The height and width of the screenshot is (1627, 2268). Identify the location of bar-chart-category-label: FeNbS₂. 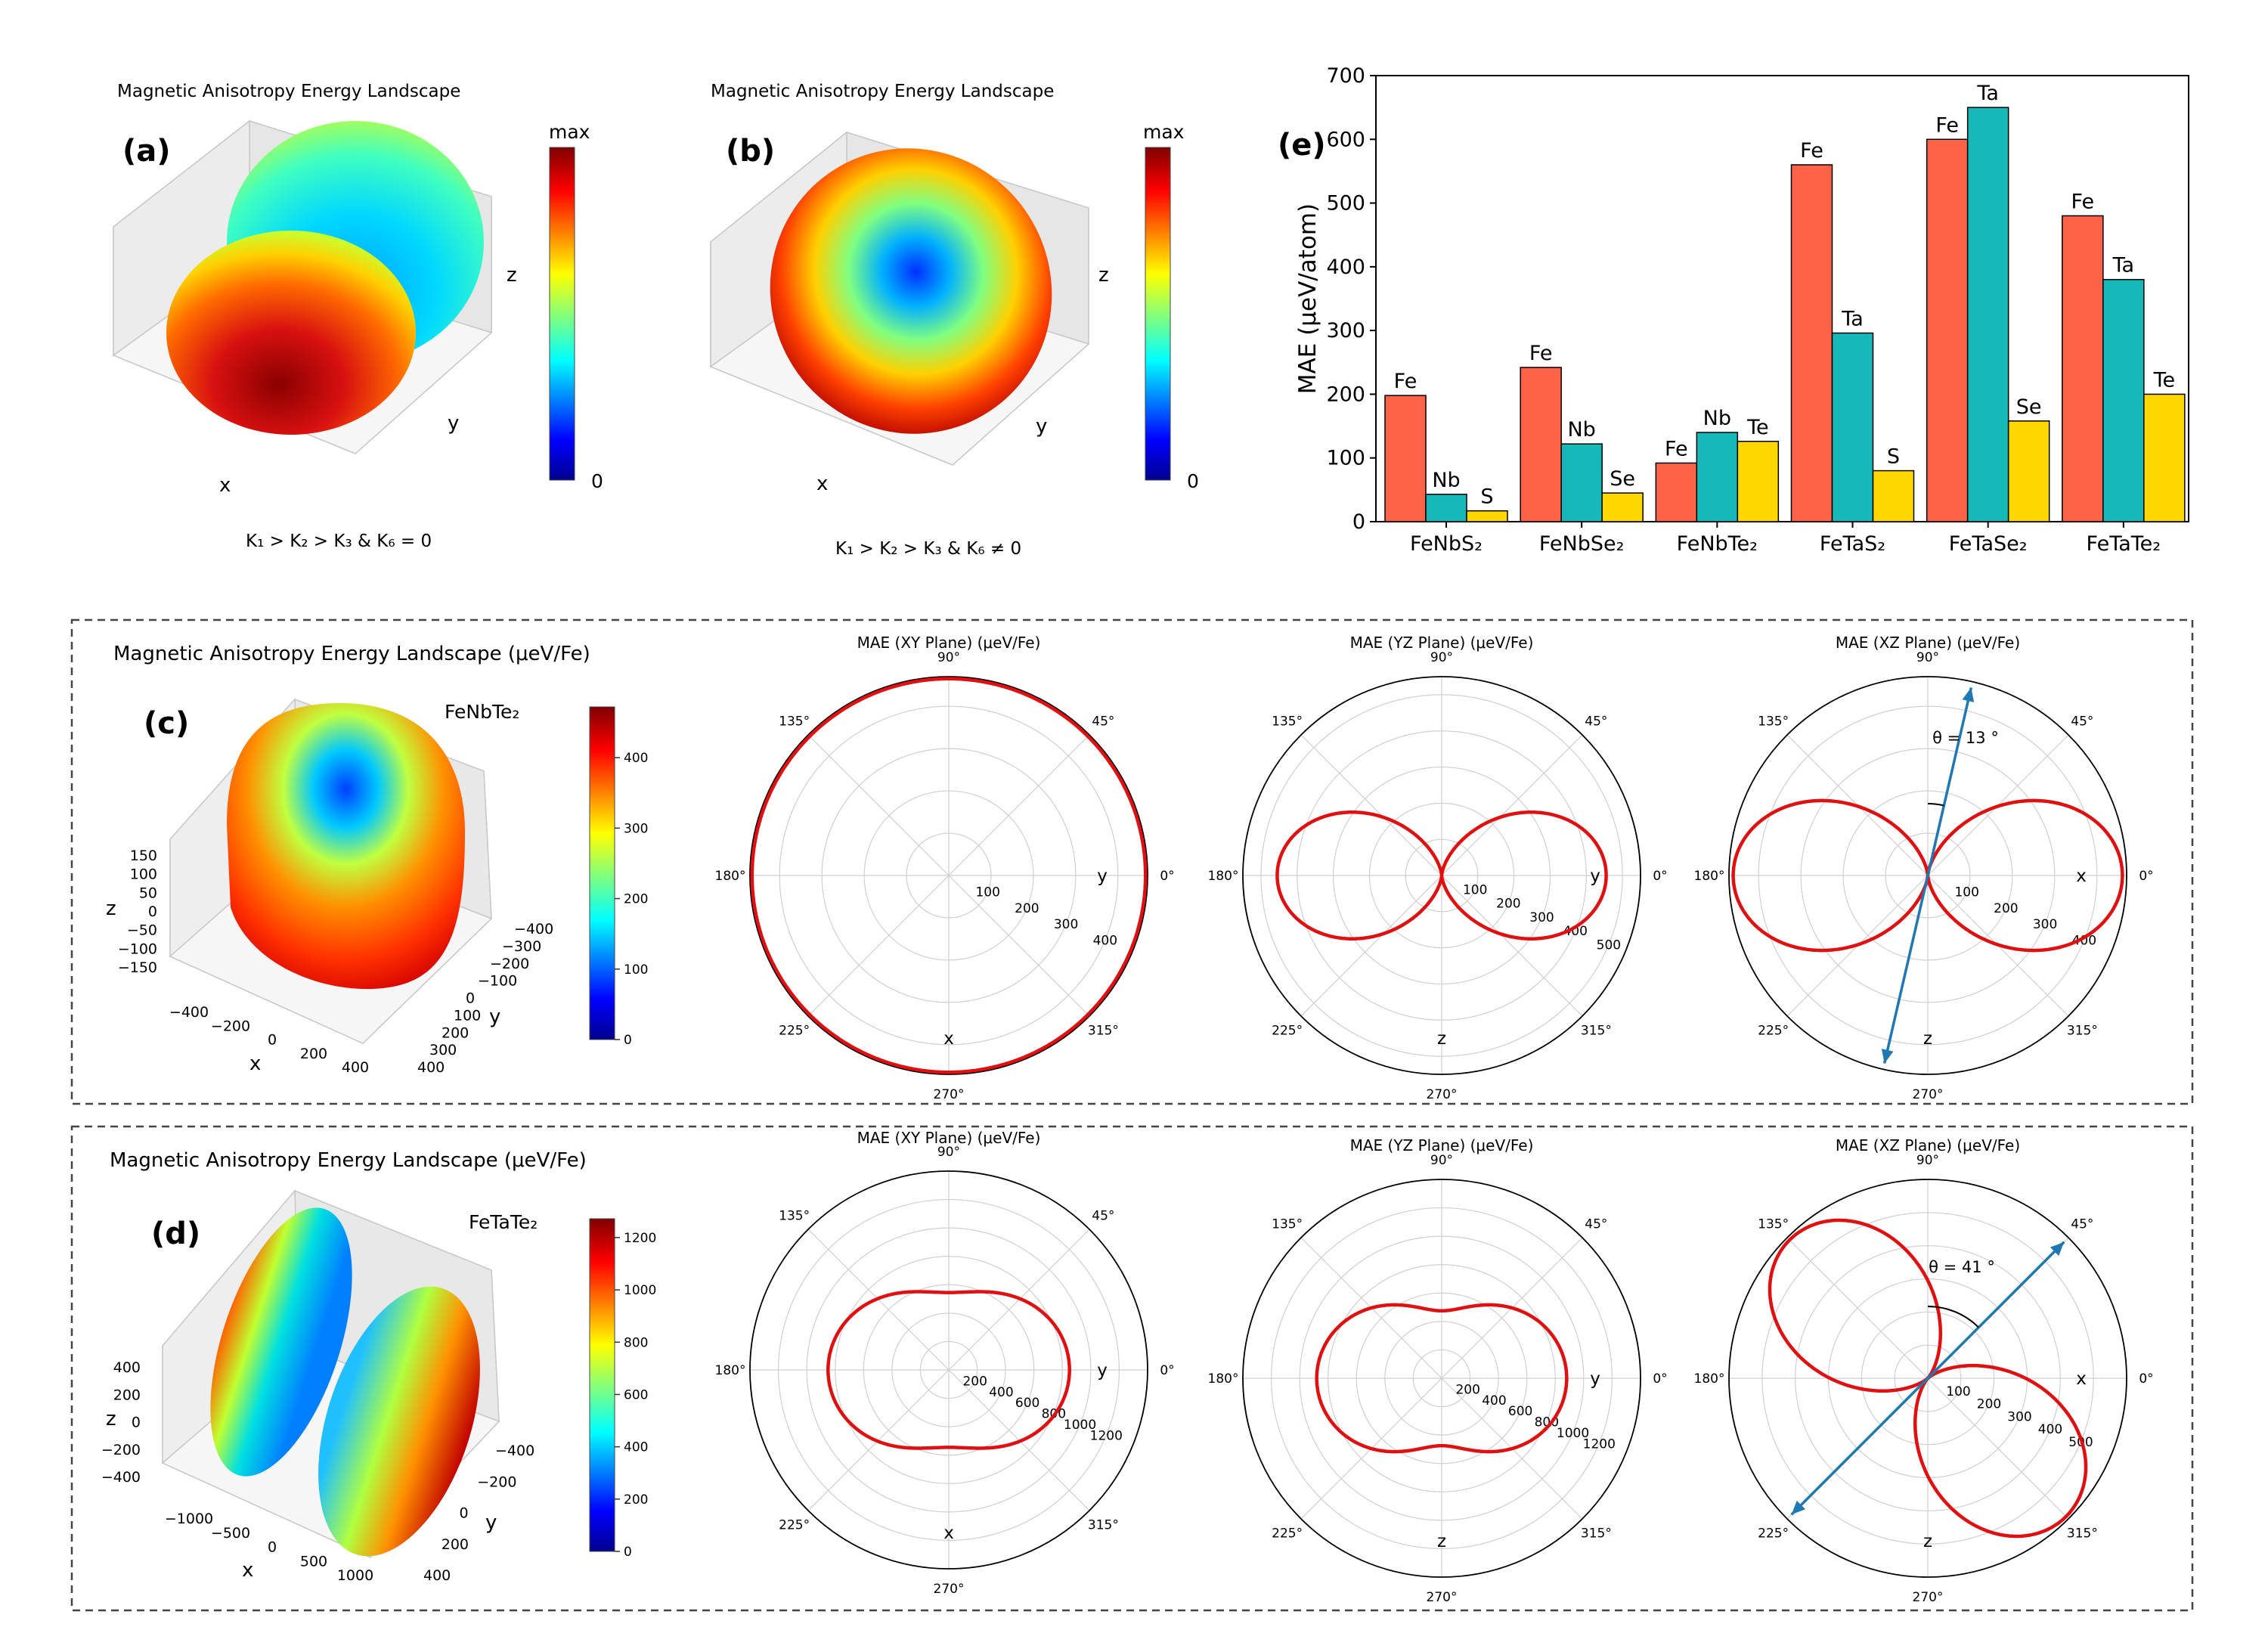
(1446, 544).